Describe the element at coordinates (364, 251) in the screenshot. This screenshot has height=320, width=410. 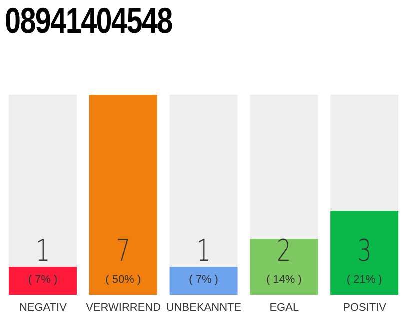
I see `annotation: 3` at that location.